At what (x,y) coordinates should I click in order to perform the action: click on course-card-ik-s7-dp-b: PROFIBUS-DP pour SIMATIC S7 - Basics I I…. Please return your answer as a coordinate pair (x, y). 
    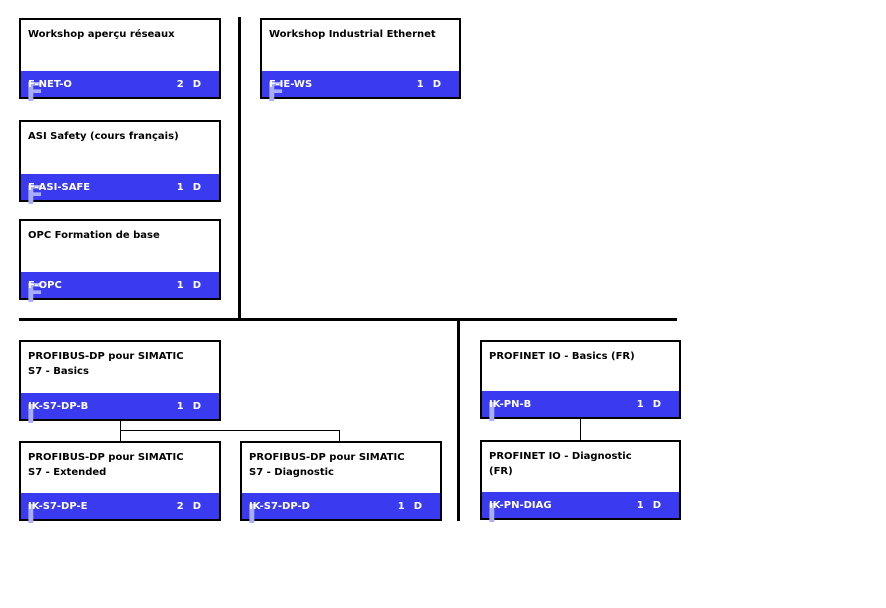
    Looking at the image, I should click on (120, 384).